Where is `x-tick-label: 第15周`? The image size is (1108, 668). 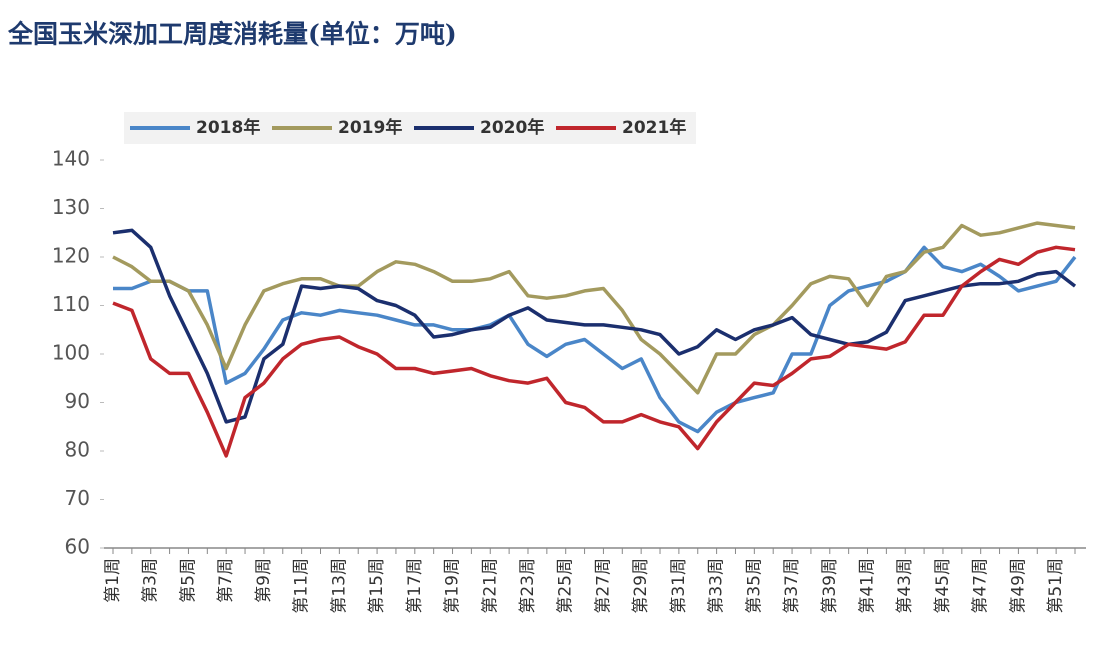 x-tick-label: 第15周 is located at coordinates (377, 586).